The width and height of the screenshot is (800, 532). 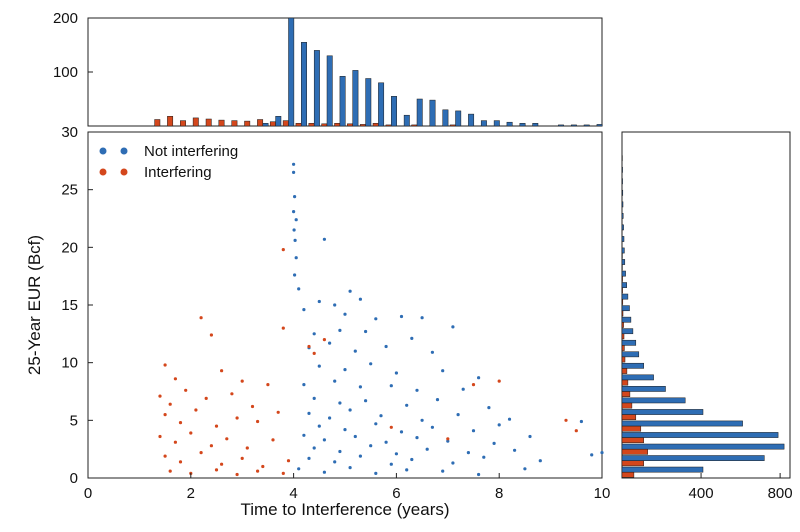 I want to click on legend-marker-not-interfering, so click(x=103, y=151).